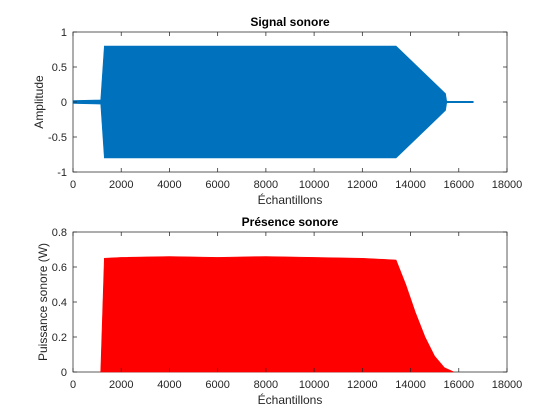  I want to click on presence-x-tick-label: 0, so click(73, 385).